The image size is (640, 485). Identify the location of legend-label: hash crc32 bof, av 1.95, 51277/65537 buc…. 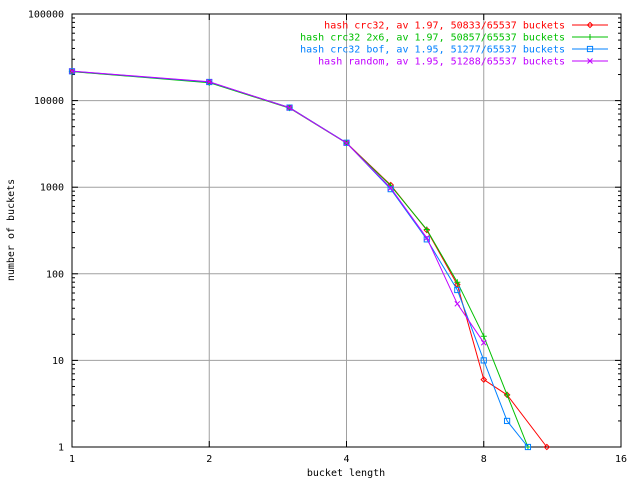
(432, 50).